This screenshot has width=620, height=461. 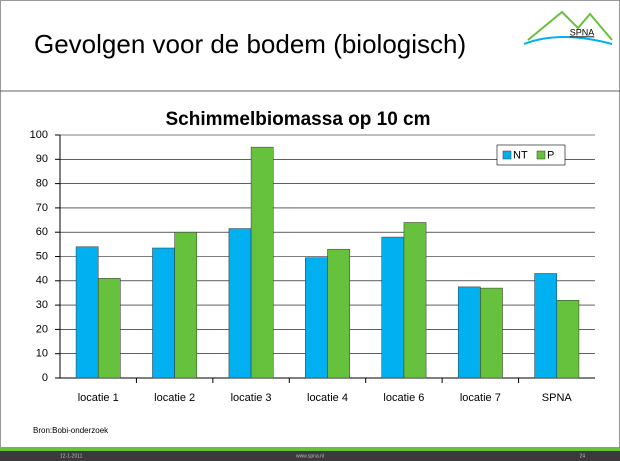 What do you see at coordinates (297, 119) in the screenshot?
I see `chart-title: Schimmelbiomassa op 10 cm` at bounding box center [297, 119].